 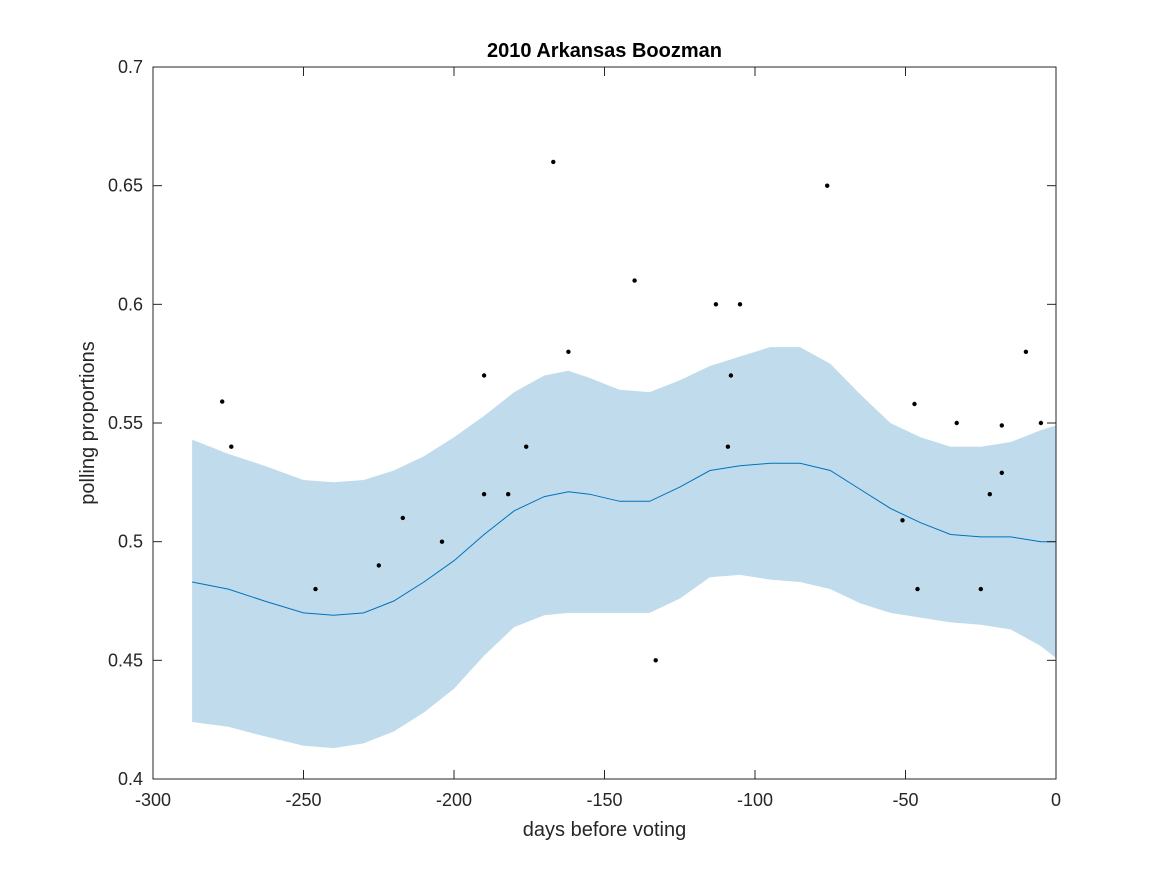 What do you see at coordinates (125, 186) in the screenshot?
I see `y-tick-label: 0.65` at bounding box center [125, 186].